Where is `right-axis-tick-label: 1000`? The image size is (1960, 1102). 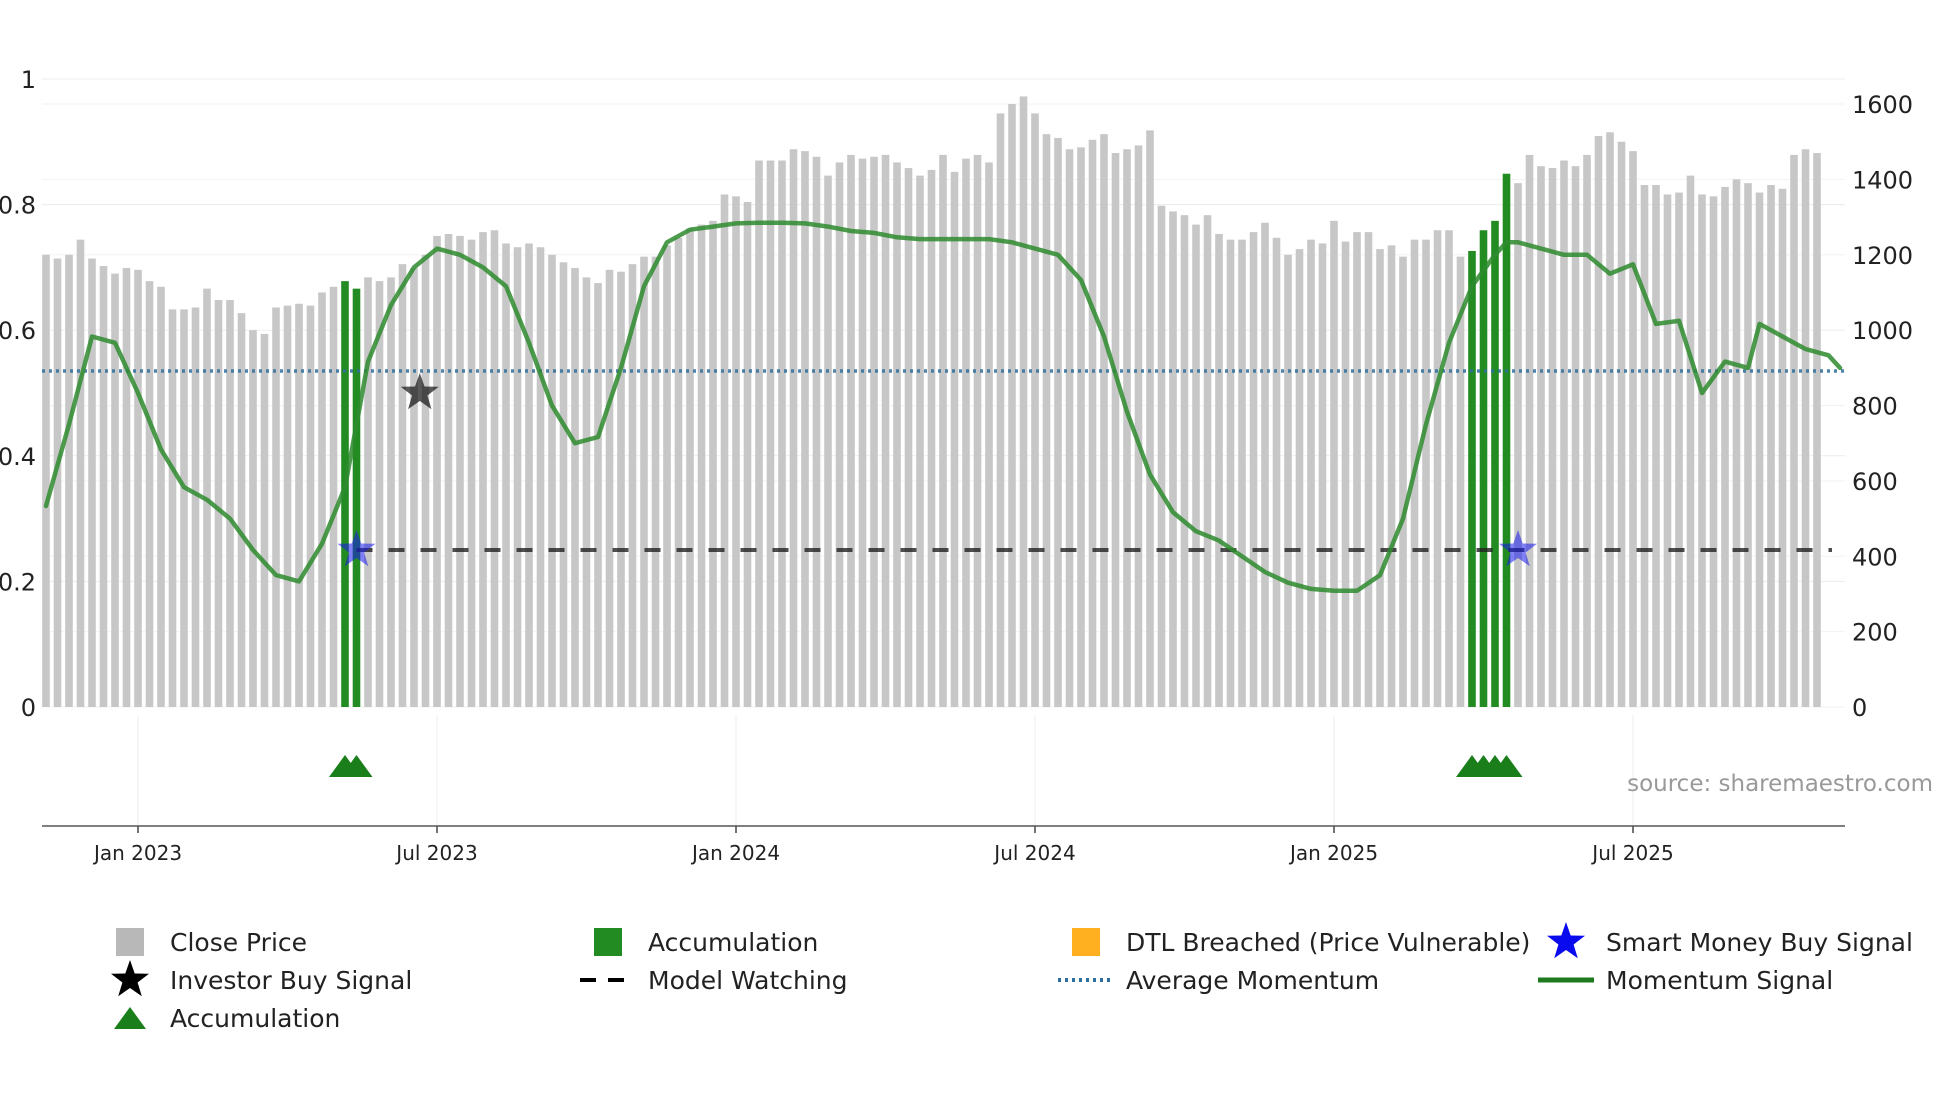
right-axis-tick-label: 1000 is located at coordinates (1882, 331).